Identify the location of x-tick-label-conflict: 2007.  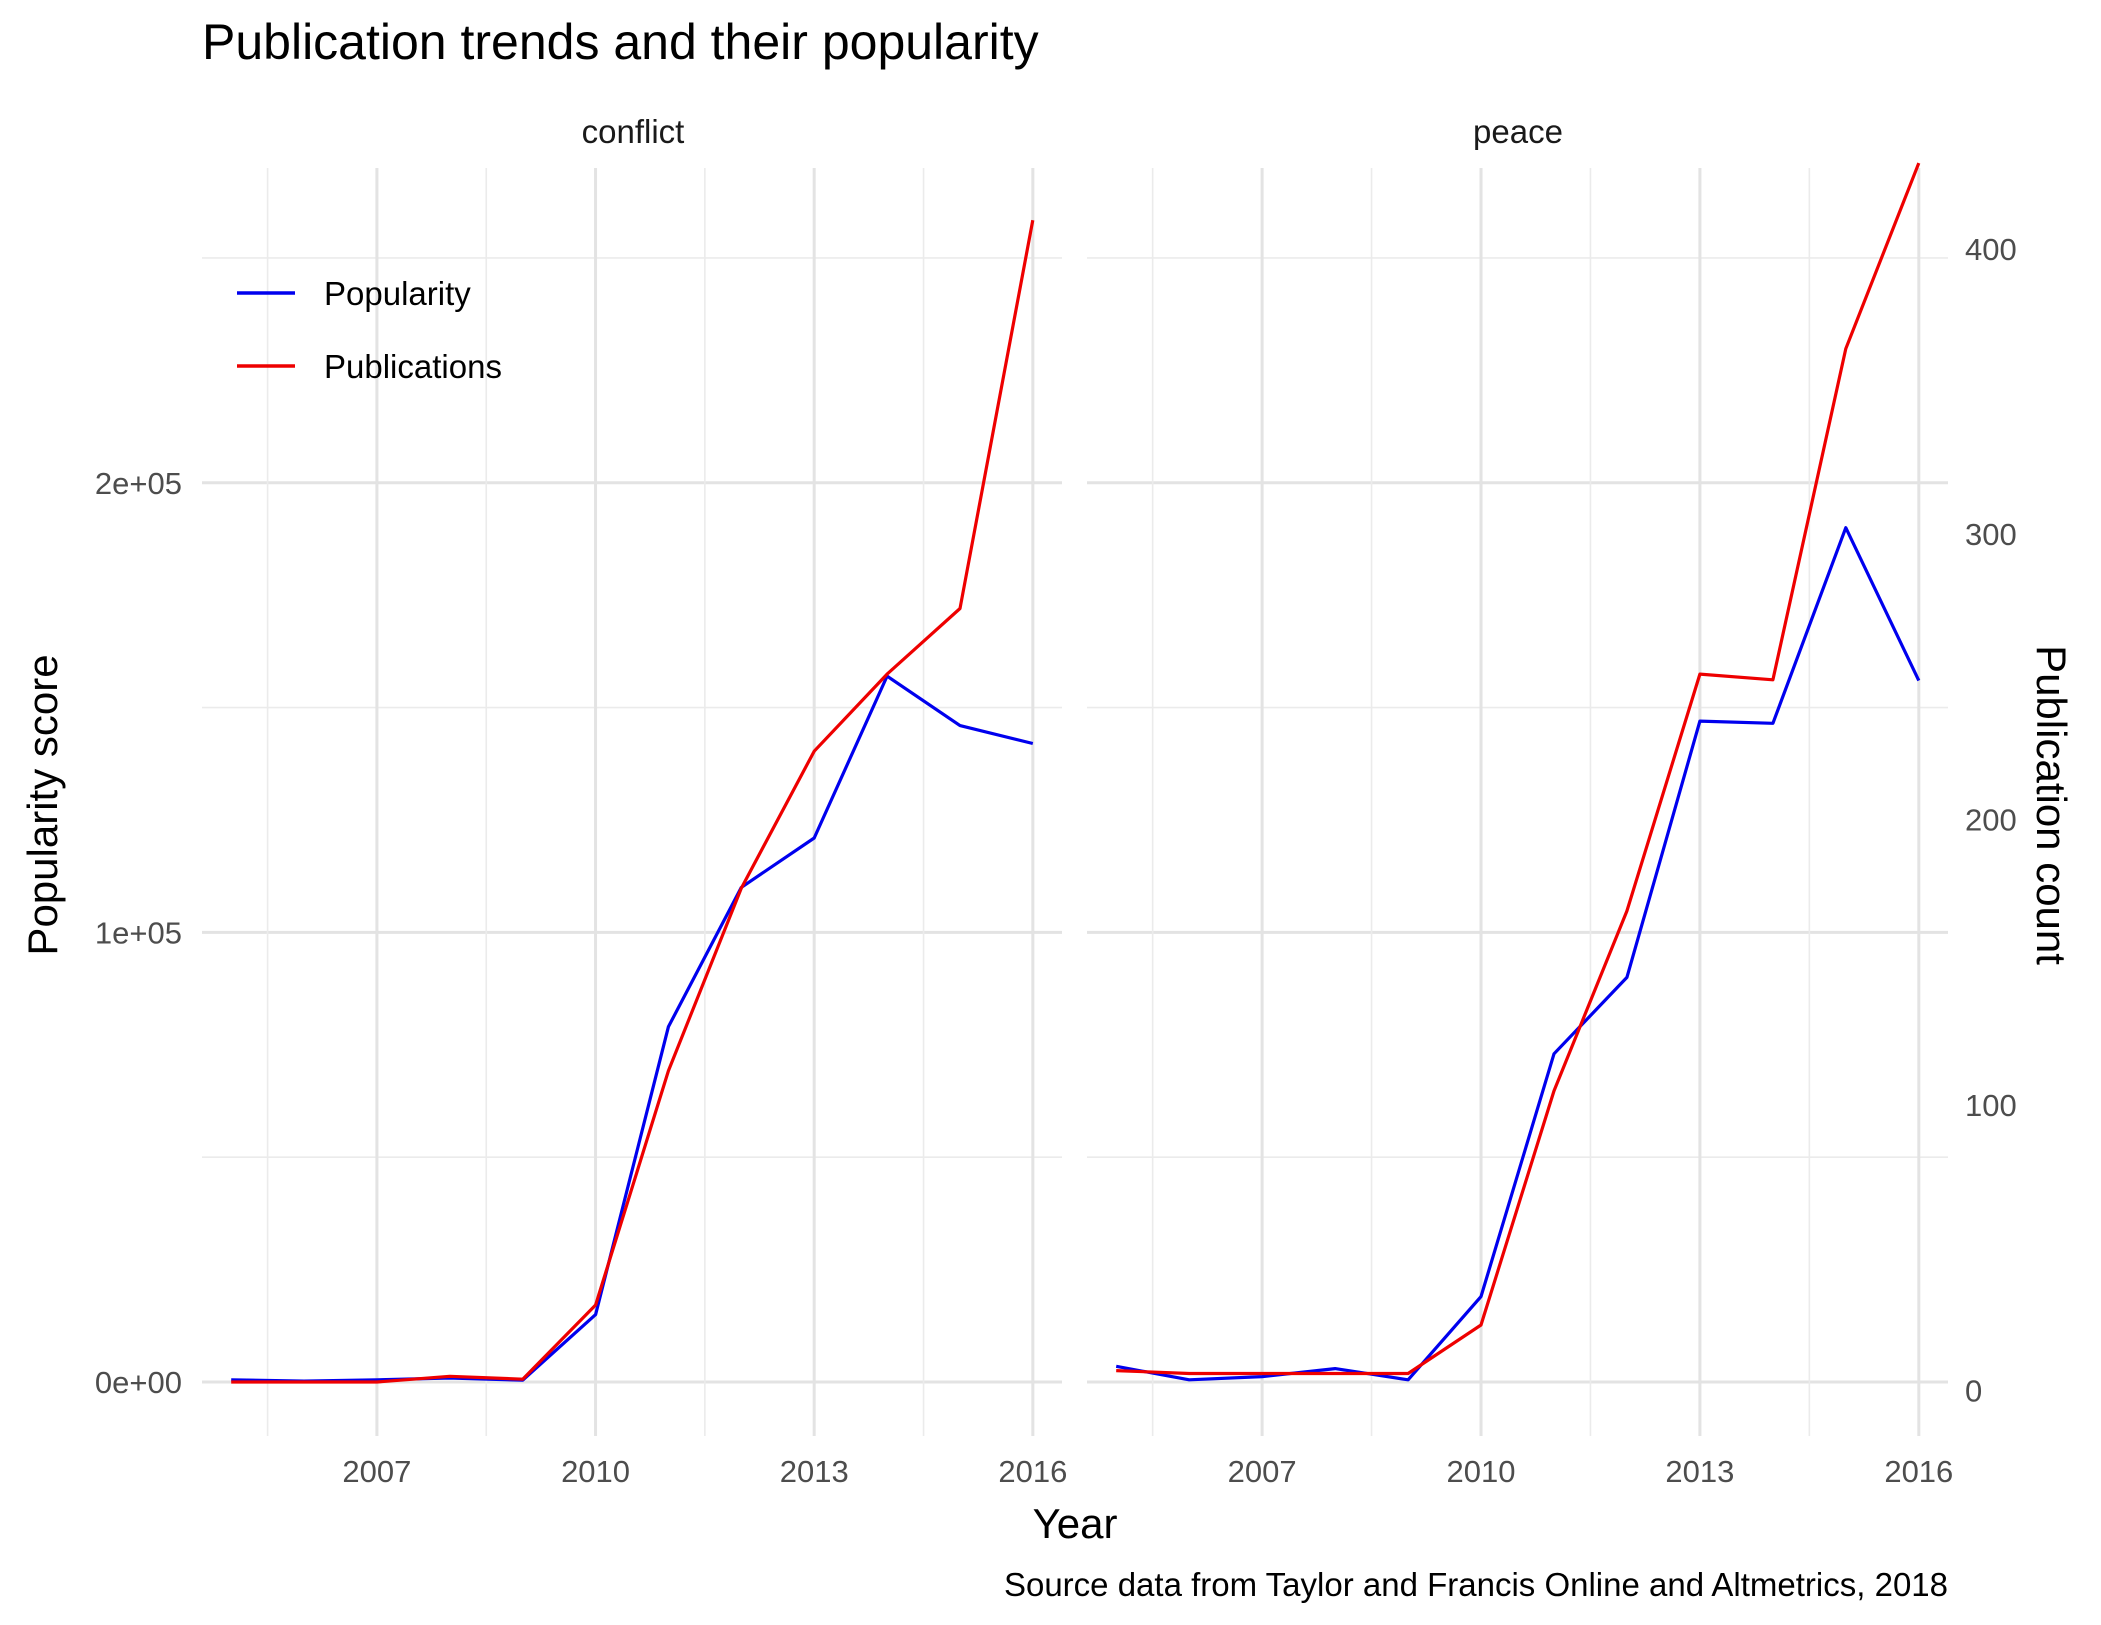
(376, 1471).